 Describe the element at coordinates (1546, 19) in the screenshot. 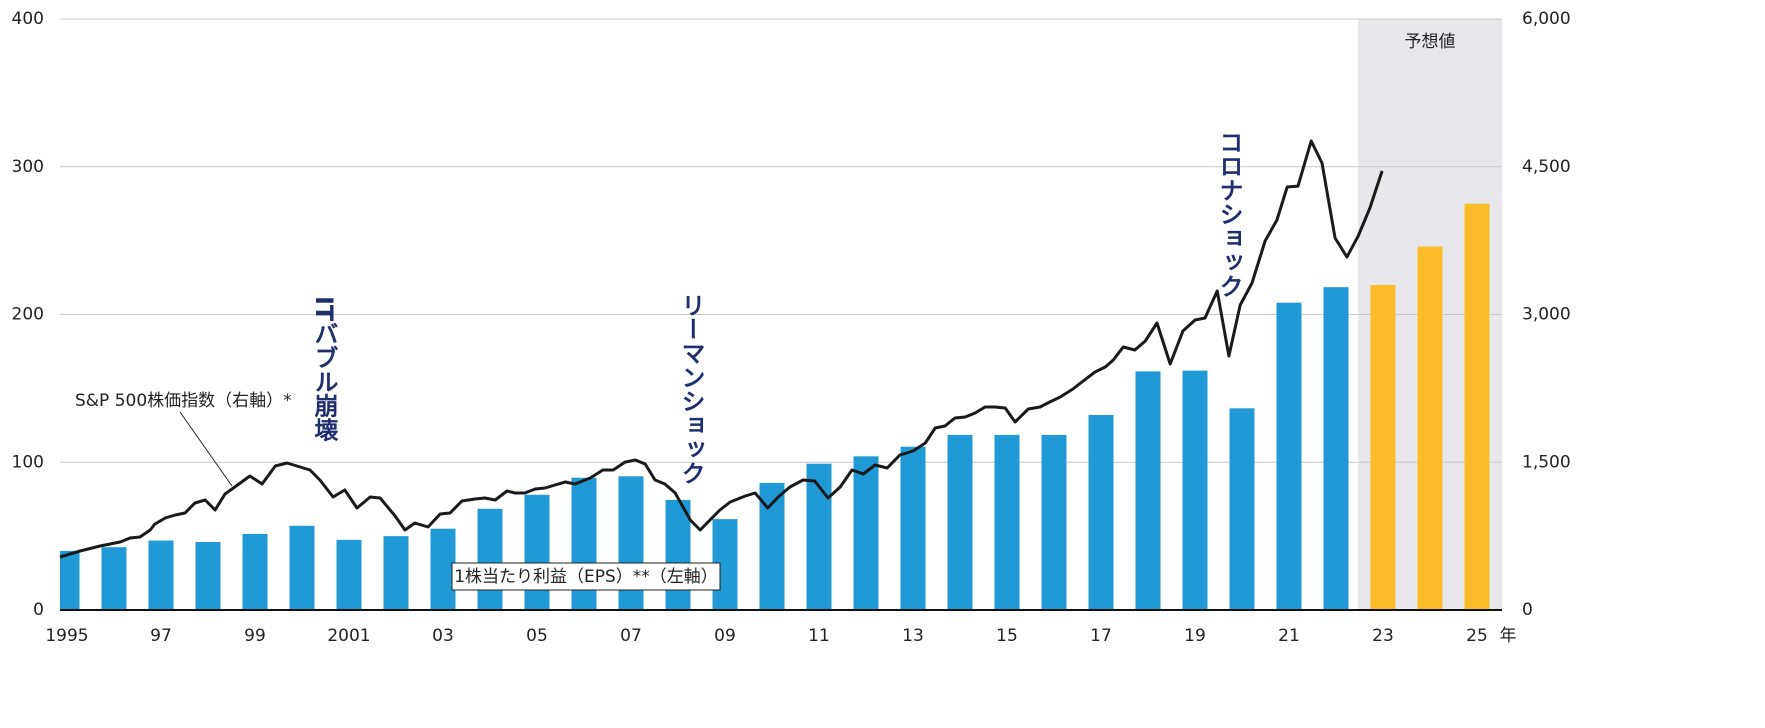

I see `y2-tick-label: 6,000` at that location.